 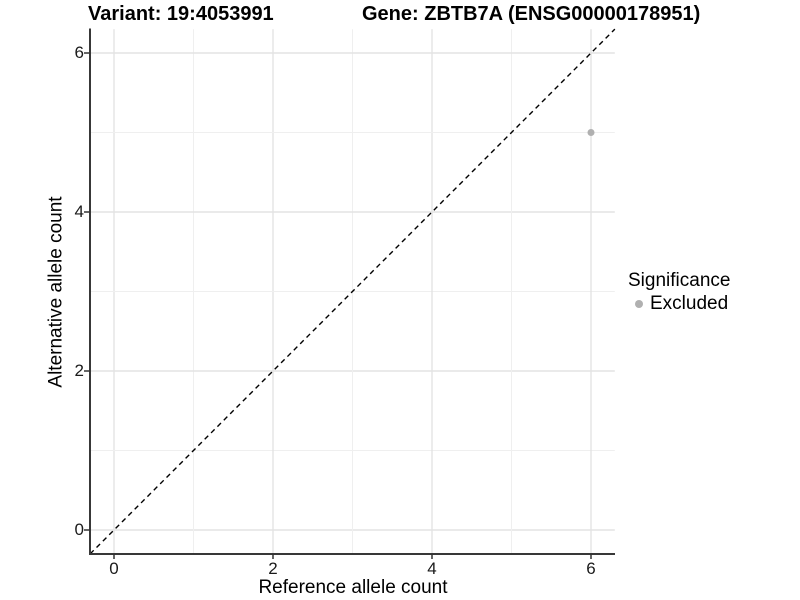 I want to click on data-point, so click(x=591, y=132).